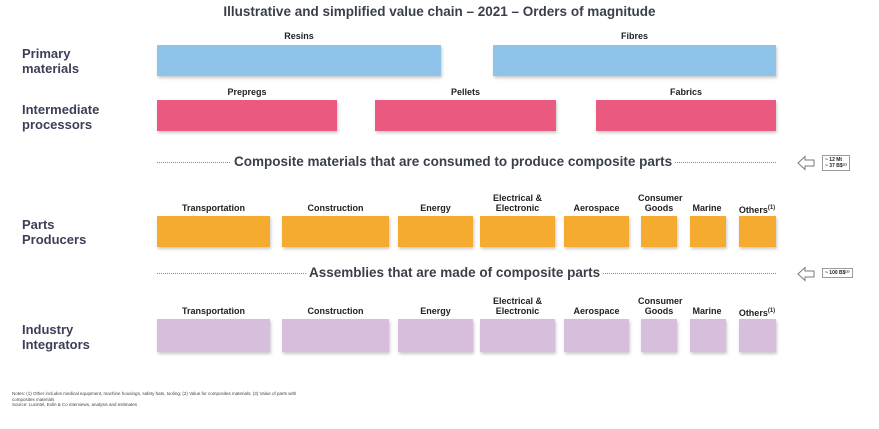 The width and height of the screenshot is (879, 429). What do you see at coordinates (707, 311) in the screenshot?
I see `integrators-label-marine: Marine` at bounding box center [707, 311].